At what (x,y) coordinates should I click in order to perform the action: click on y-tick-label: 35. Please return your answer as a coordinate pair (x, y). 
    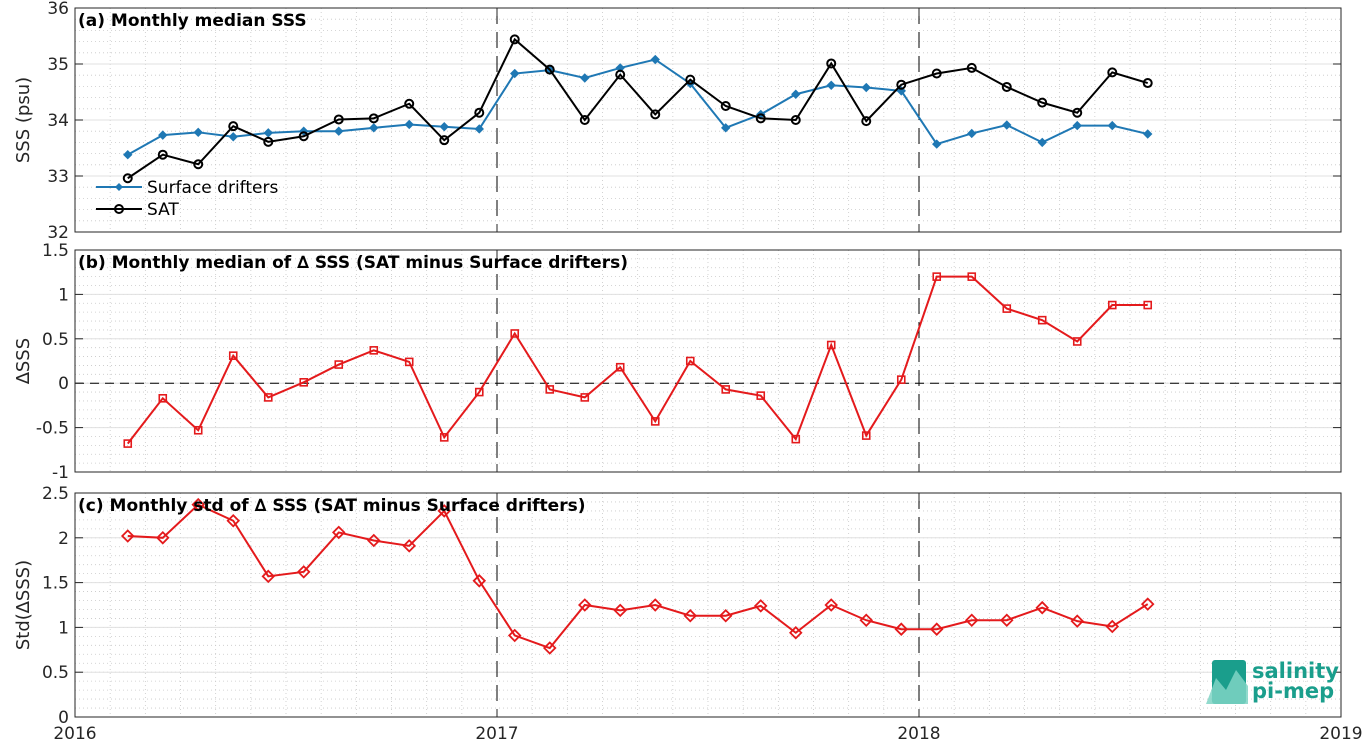
    Looking at the image, I should click on (58, 65).